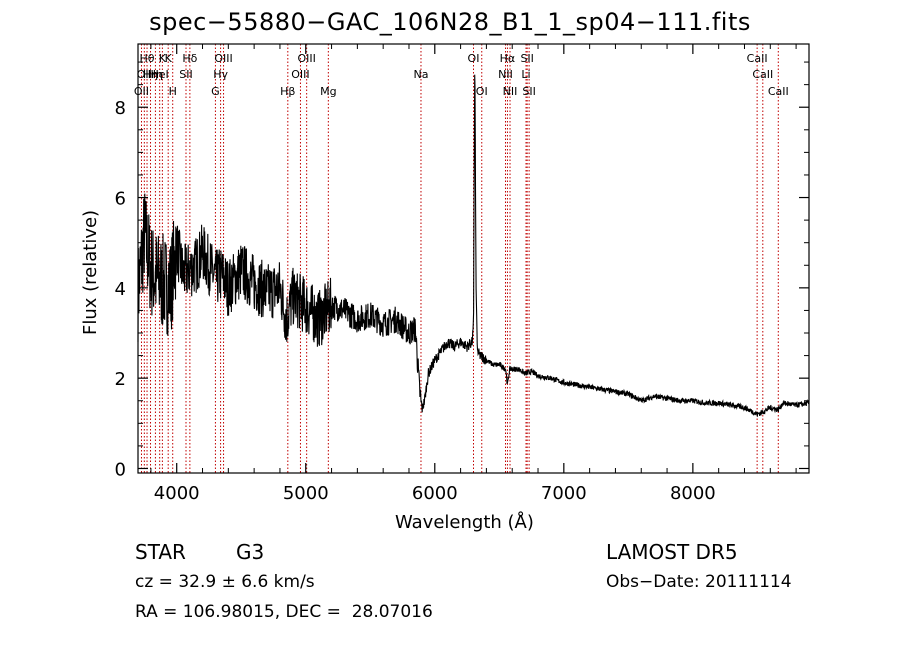 This screenshot has height=649, width=900. I want to click on obs-date-text: Obs−Date: 20111114, so click(699, 582).